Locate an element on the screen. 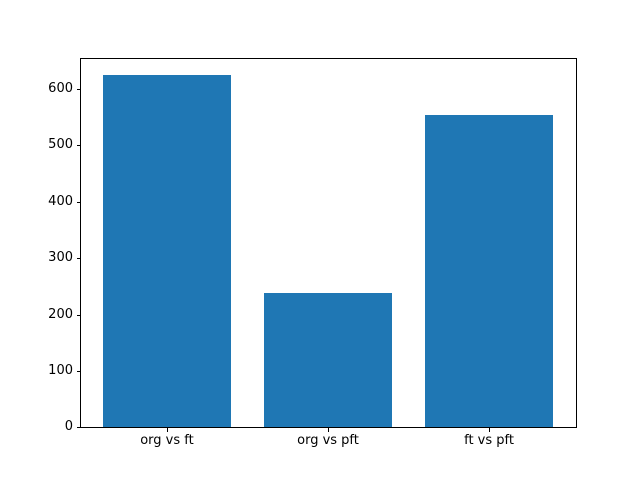 The height and width of the screenshot is (480, 640). y-tick-label: 100 is located at coordinates (60, 370).